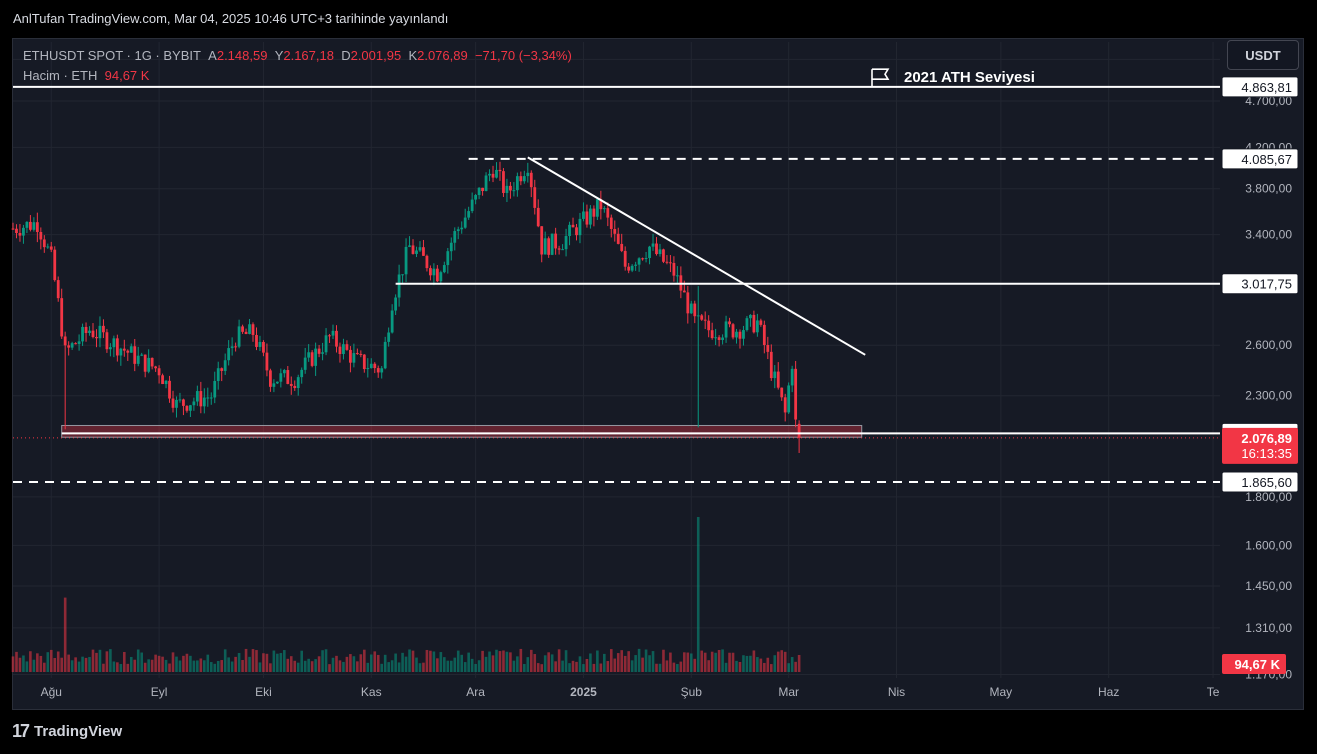 The image size is (1317, 754). Describe the element at coordinates (462, 431) in the screenshot. I see `support-zone` at that location.